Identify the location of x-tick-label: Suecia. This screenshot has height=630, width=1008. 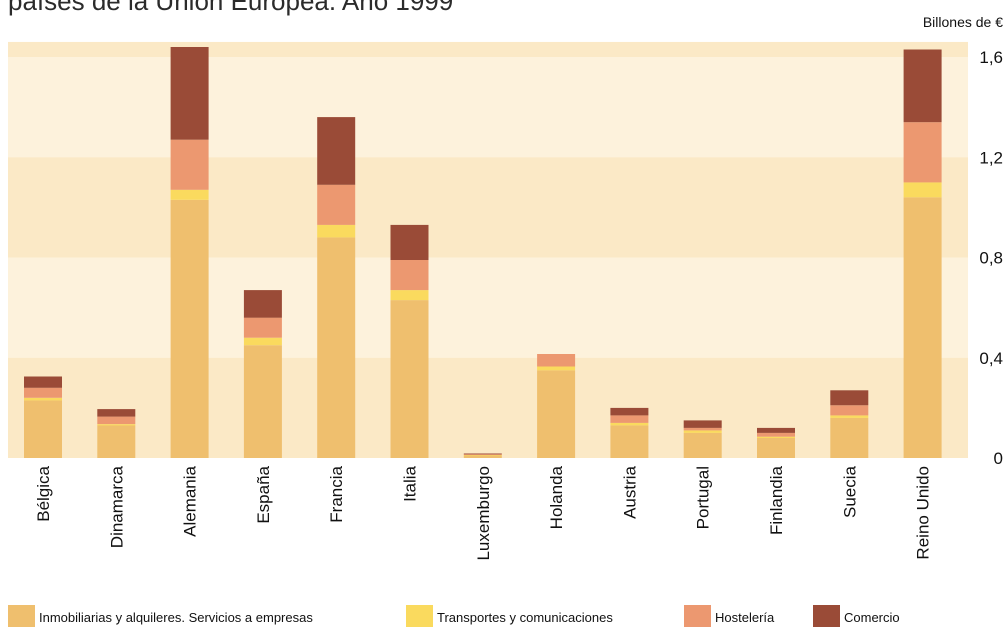
(849, 491).